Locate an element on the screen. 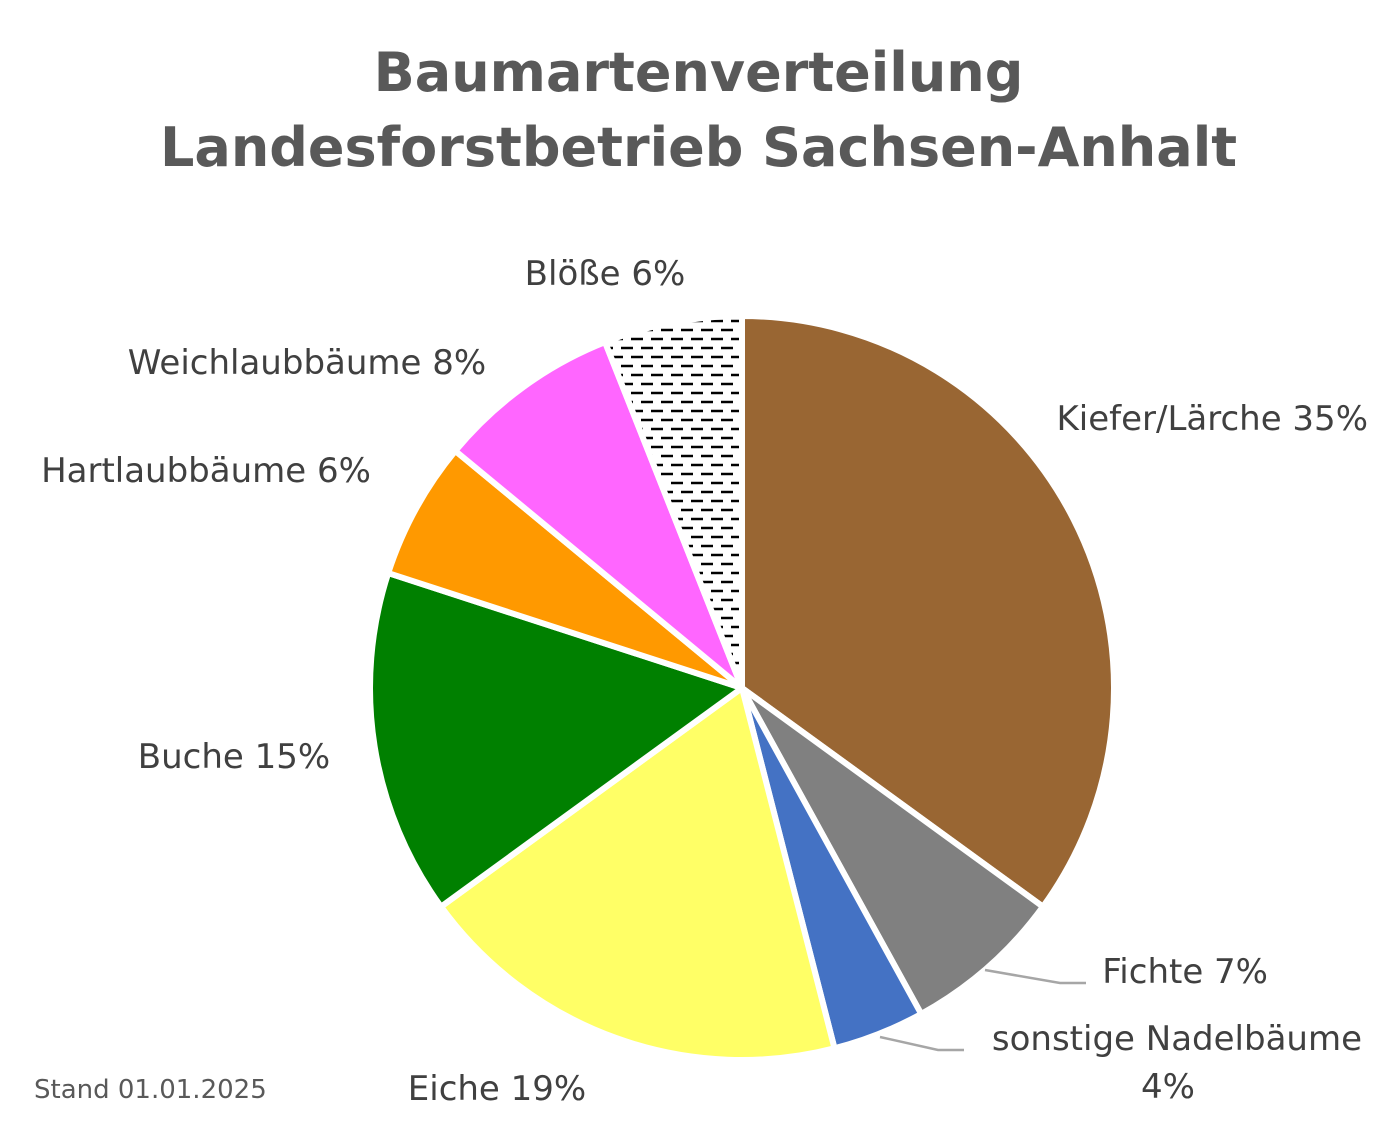  chart-title-line-2: Landesforstbetrieb Sachsen-Anhalt is located at coordinates (698, 147).